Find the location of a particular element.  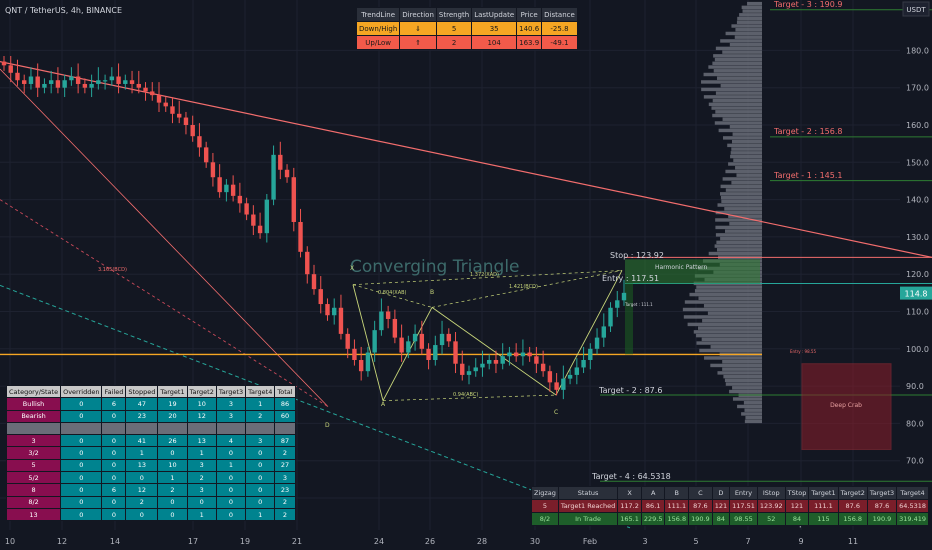

table-cell: 86 is located at coordinates (285, 404).